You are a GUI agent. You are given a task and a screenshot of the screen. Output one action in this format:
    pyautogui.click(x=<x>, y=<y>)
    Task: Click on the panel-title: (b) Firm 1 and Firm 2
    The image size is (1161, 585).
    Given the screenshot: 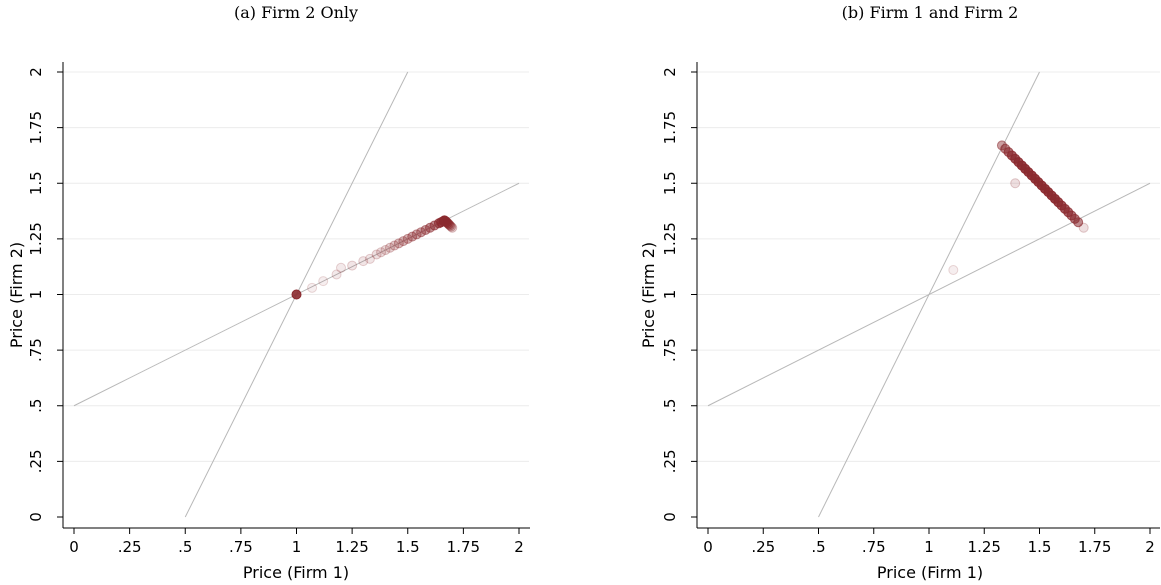 What is the action you would take?
    pyautogui.click(x=930, y=12)
    